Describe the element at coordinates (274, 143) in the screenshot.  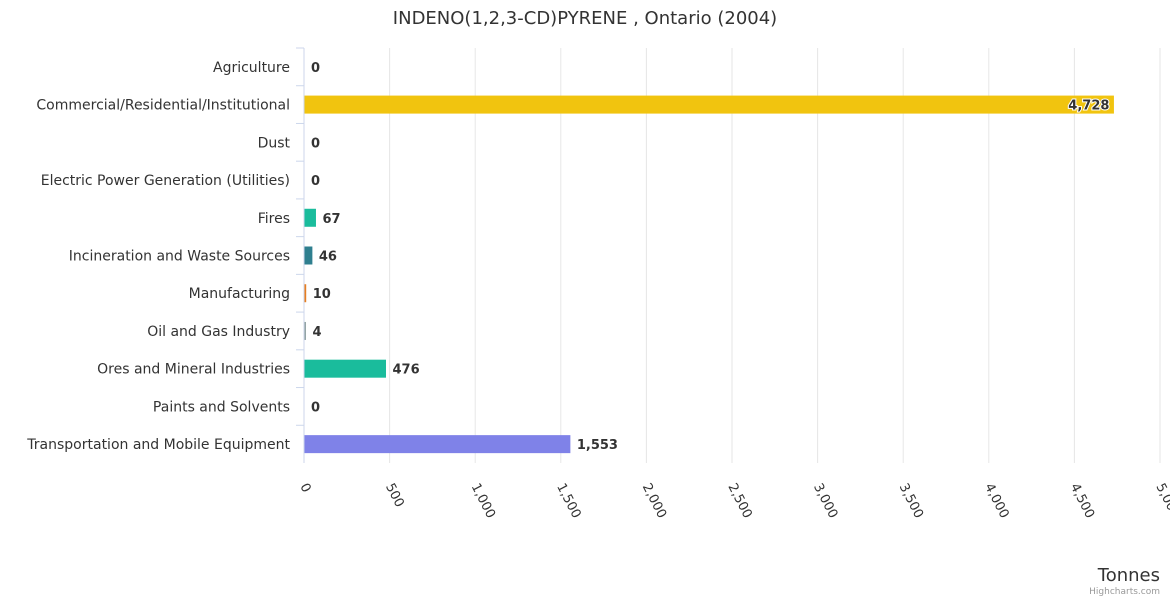
I see `category-label: Dust` at that location.